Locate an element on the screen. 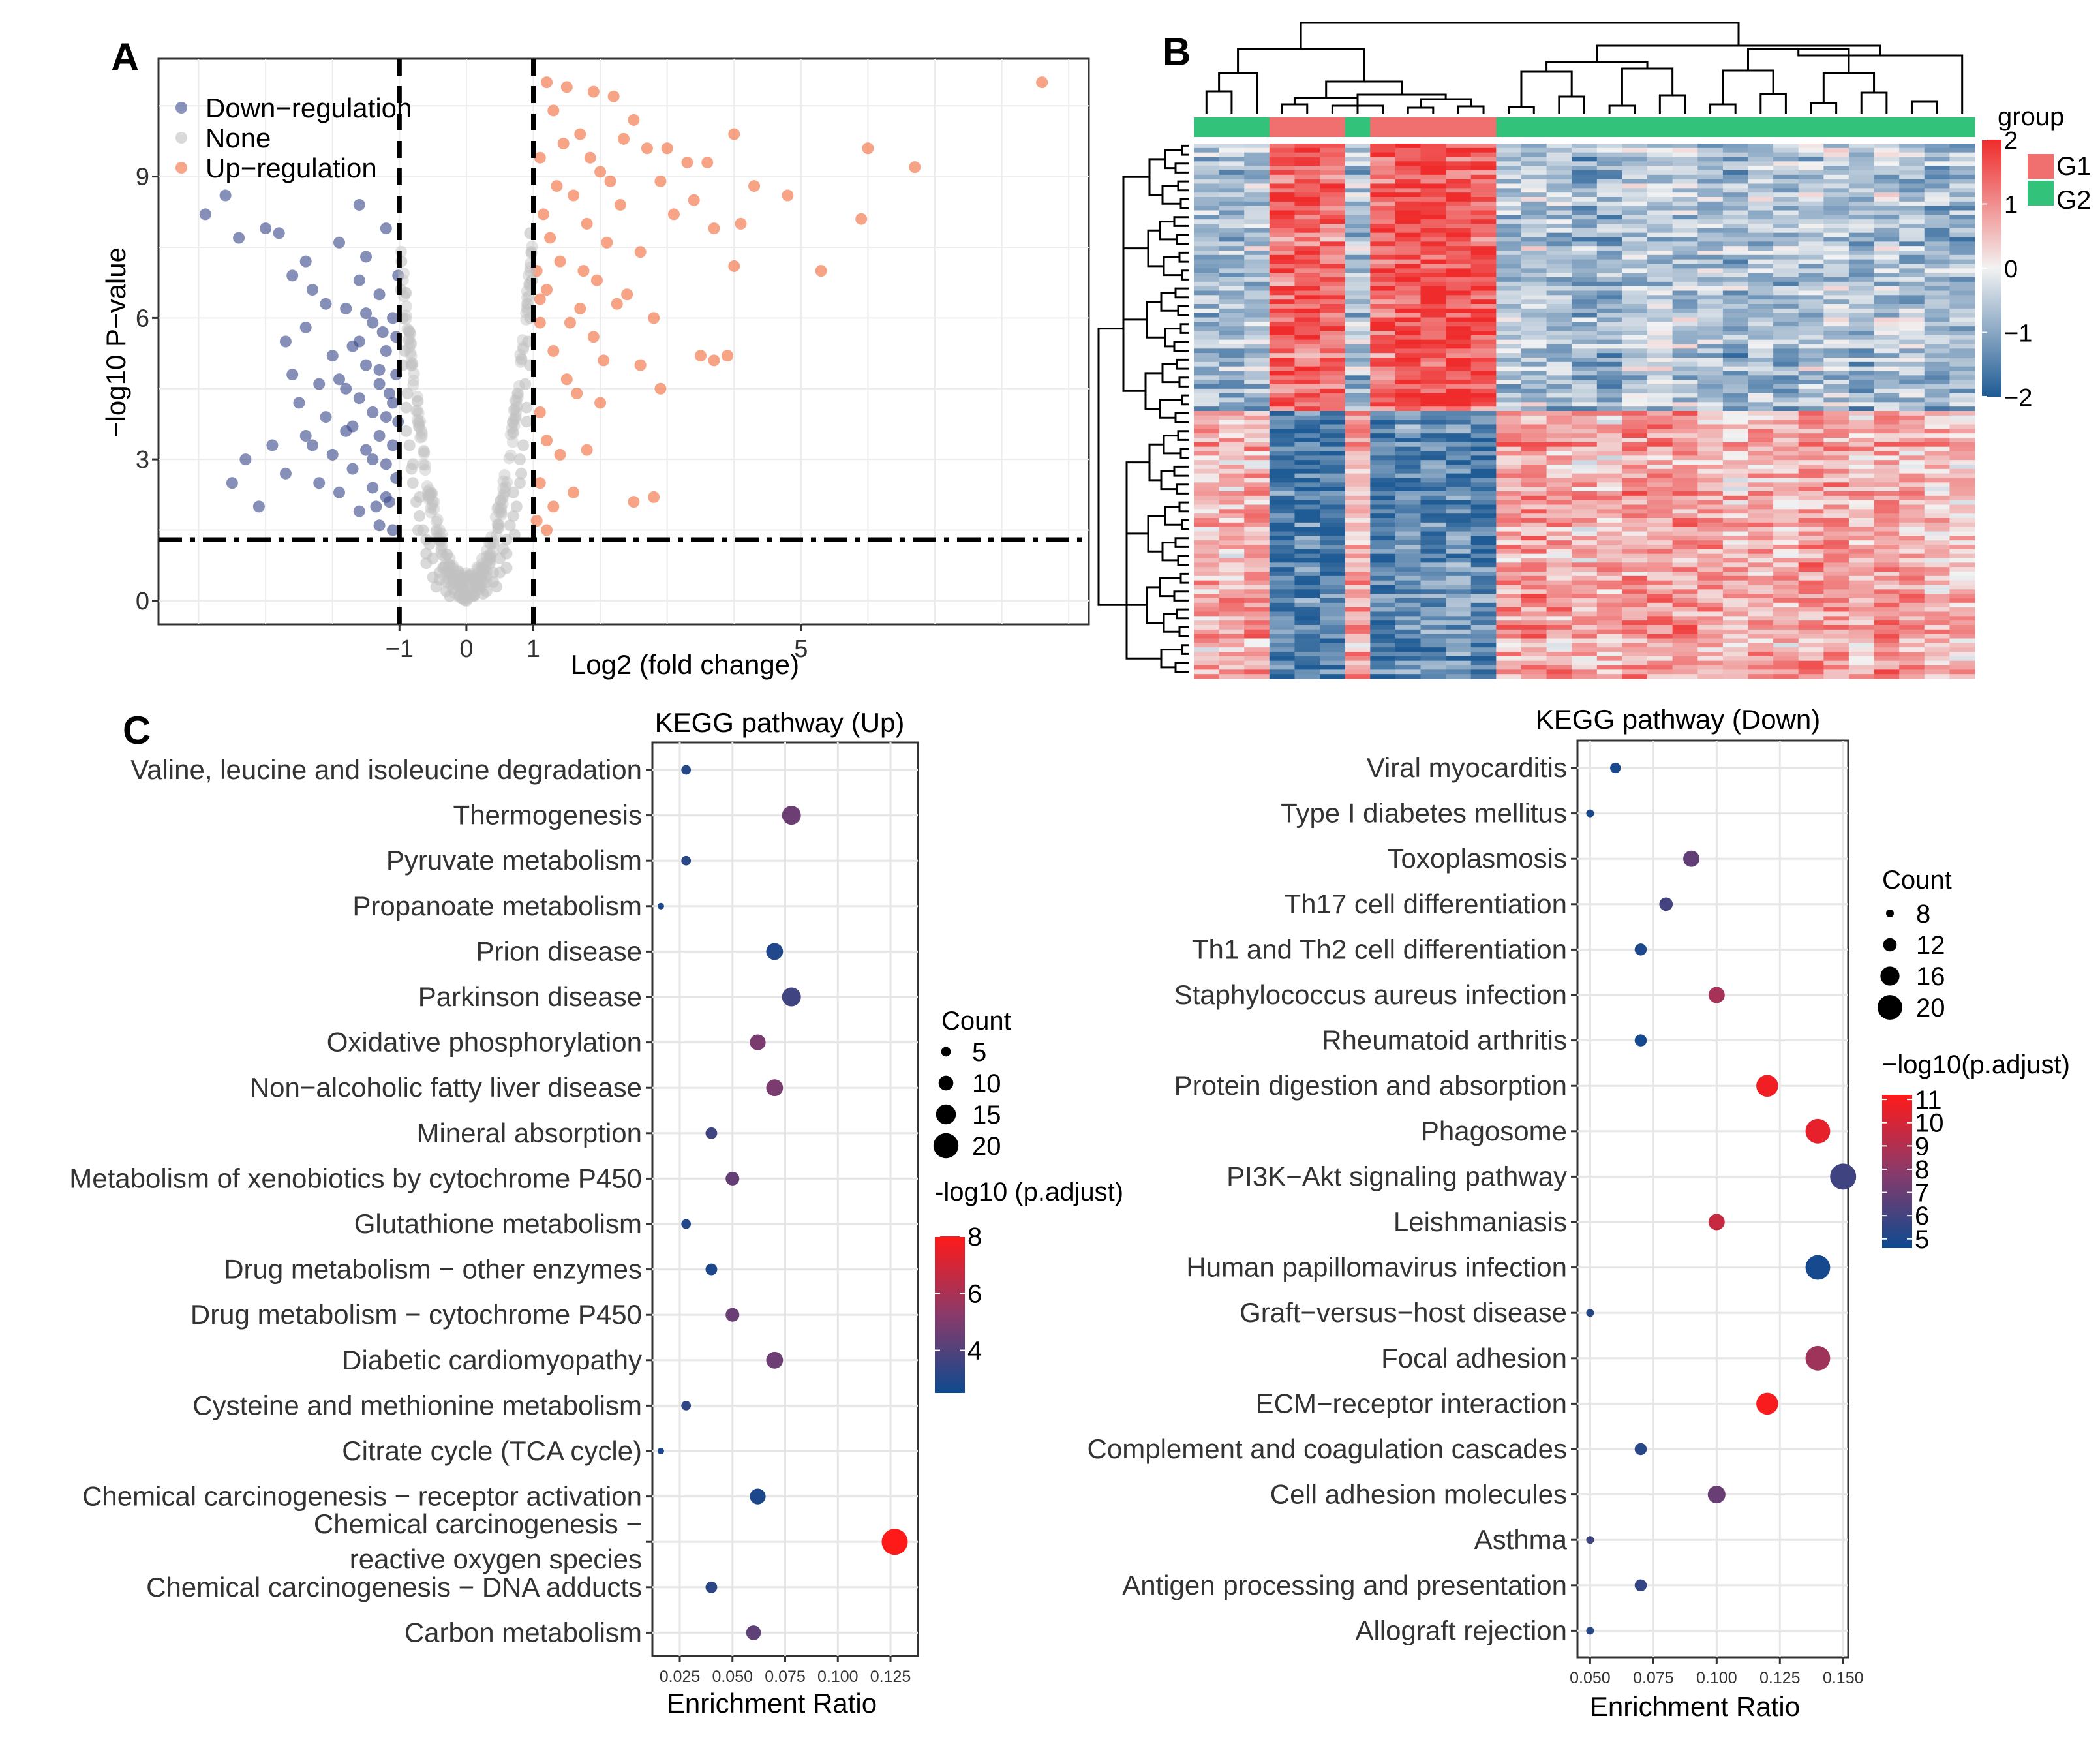 This screenshot has height=1744, width=2100. dendrogram-branch is located at coordinates (1134, 329).